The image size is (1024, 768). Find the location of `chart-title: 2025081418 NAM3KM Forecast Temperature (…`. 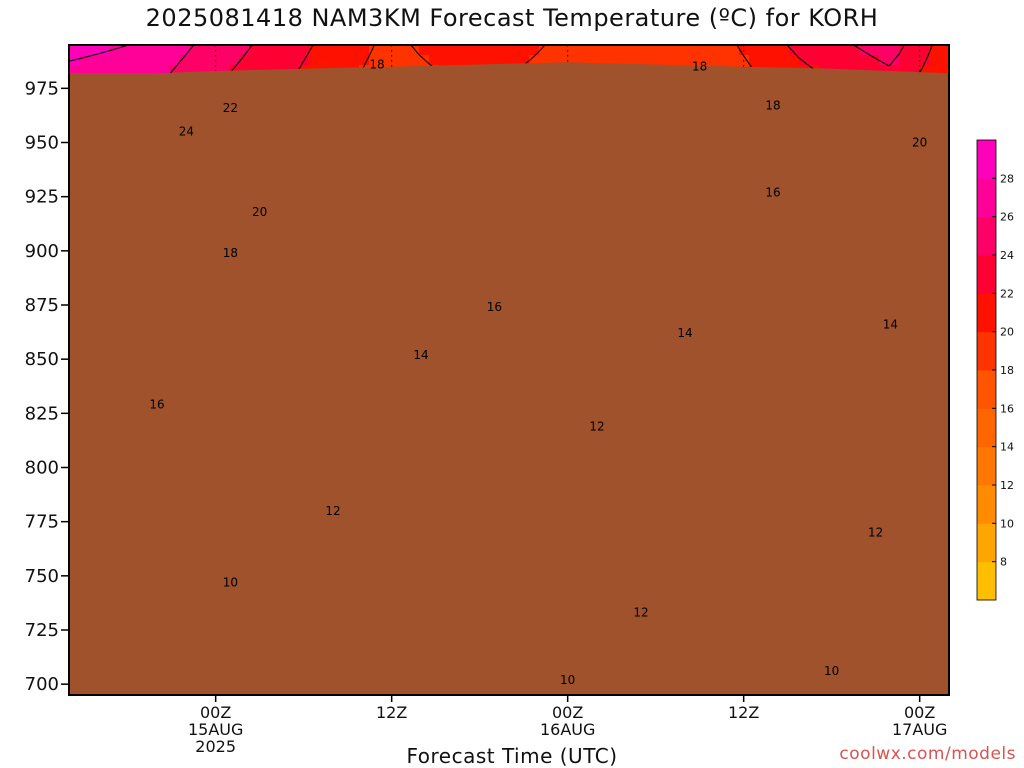

chart-title: 2025081418 NAM3KM Forecast Temperature (… is located at coordinates (512, 18).